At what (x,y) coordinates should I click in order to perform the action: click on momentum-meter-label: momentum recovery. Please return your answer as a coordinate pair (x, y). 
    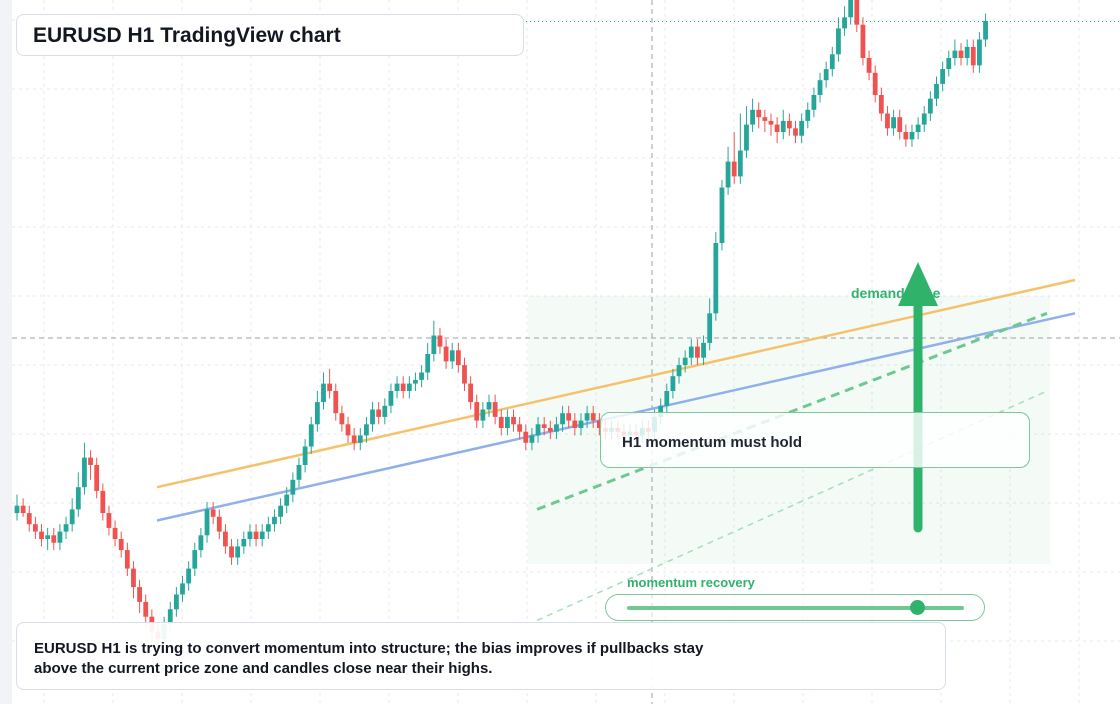
    Looking at the image, I should click on (691, 582).